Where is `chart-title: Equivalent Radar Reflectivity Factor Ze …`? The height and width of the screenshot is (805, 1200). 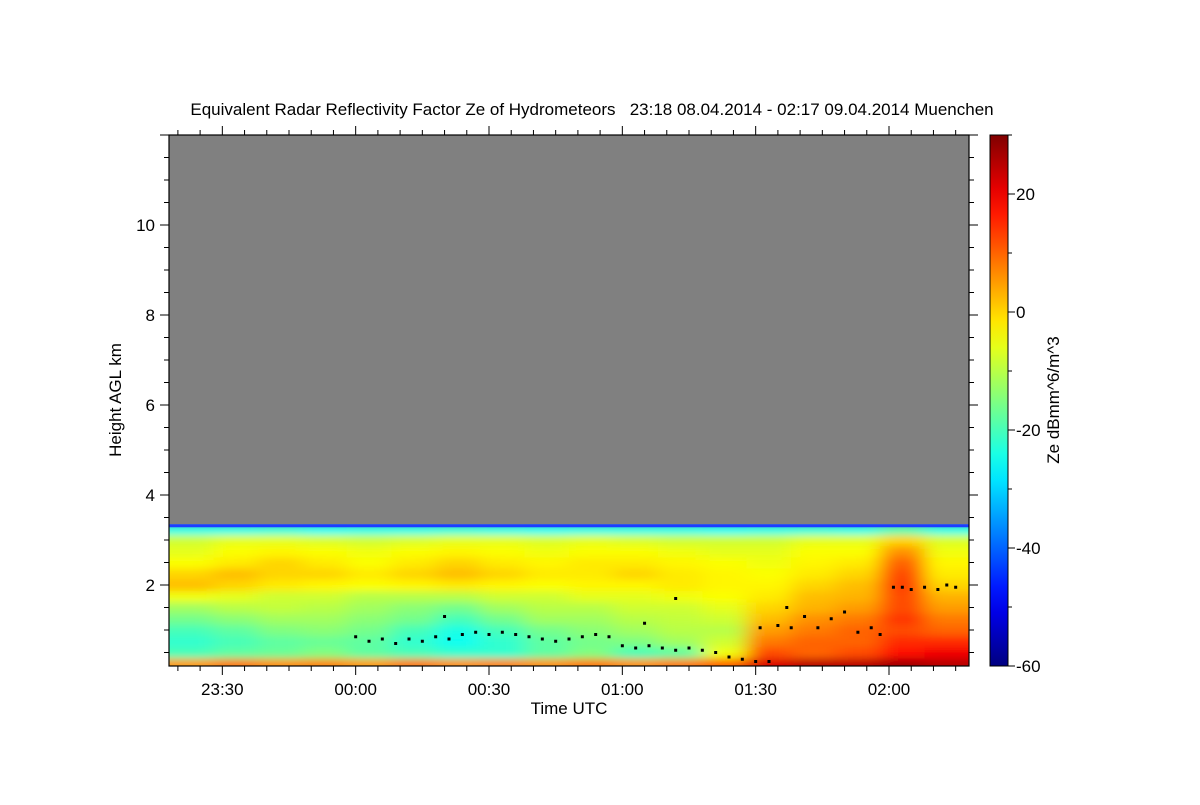 chart-title: Equivalent Radar Reflectivity Factor Ze … is located at coordinates (591, 109).